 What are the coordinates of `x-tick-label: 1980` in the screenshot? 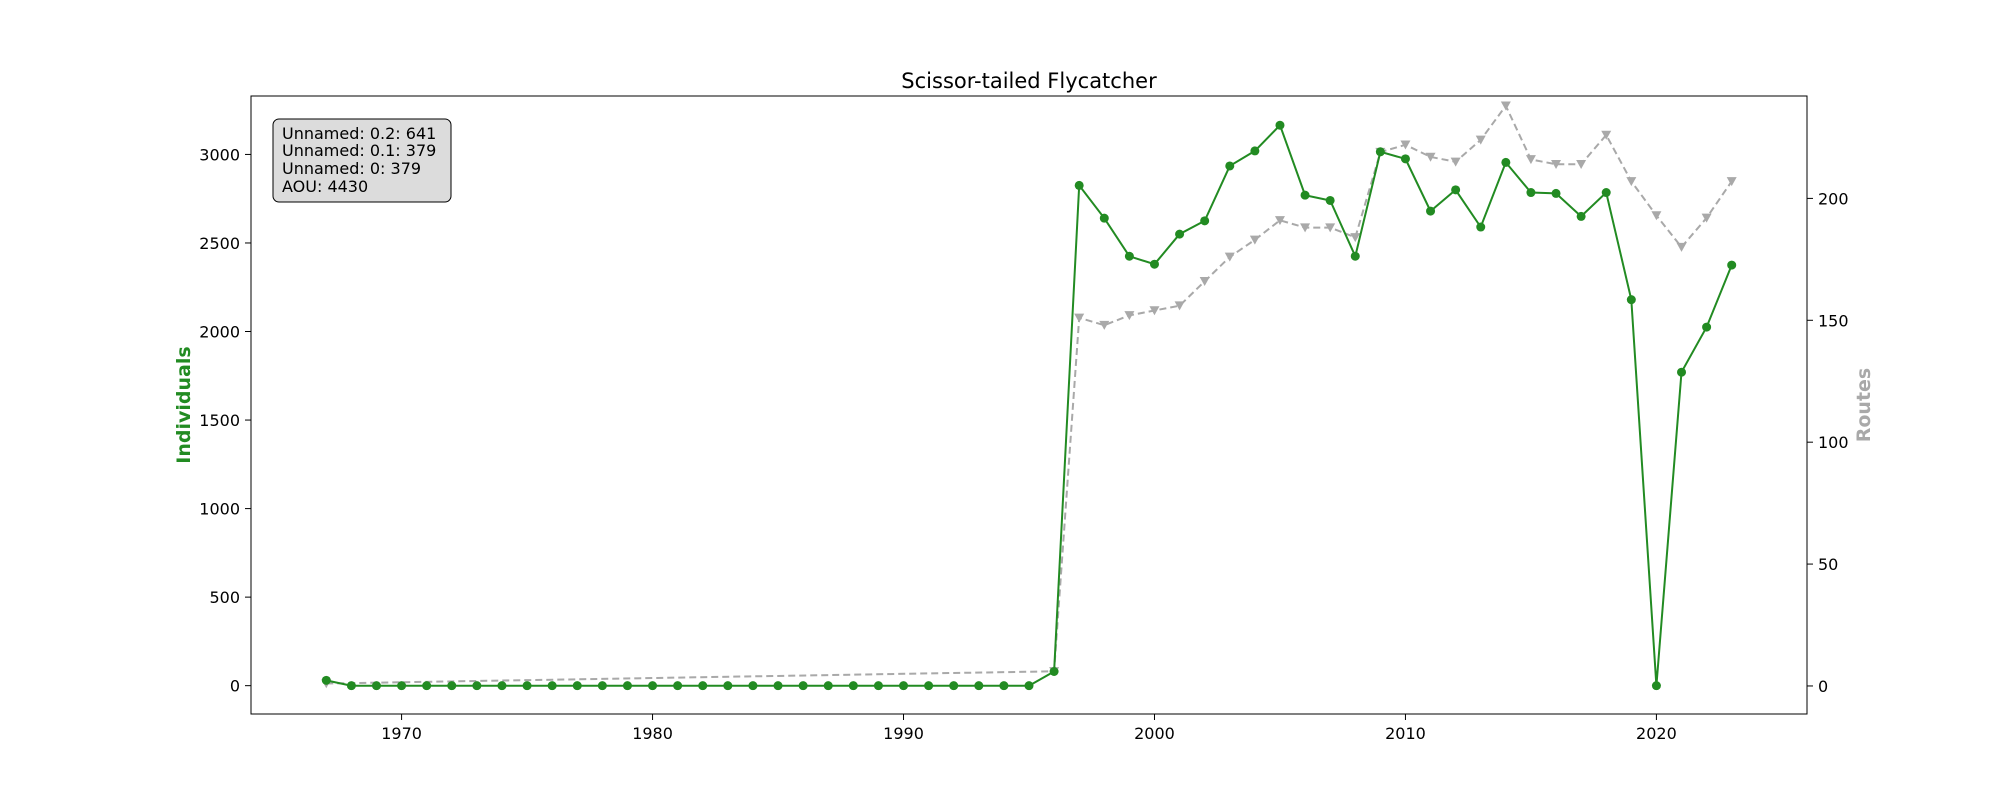 It's located at (652, 733).